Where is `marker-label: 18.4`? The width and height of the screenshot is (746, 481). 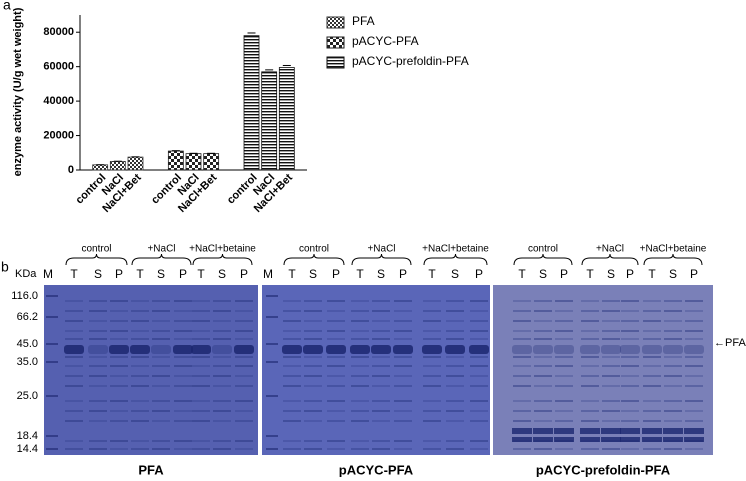
marker-label: 18.4 is located at coordinates (27, 436).